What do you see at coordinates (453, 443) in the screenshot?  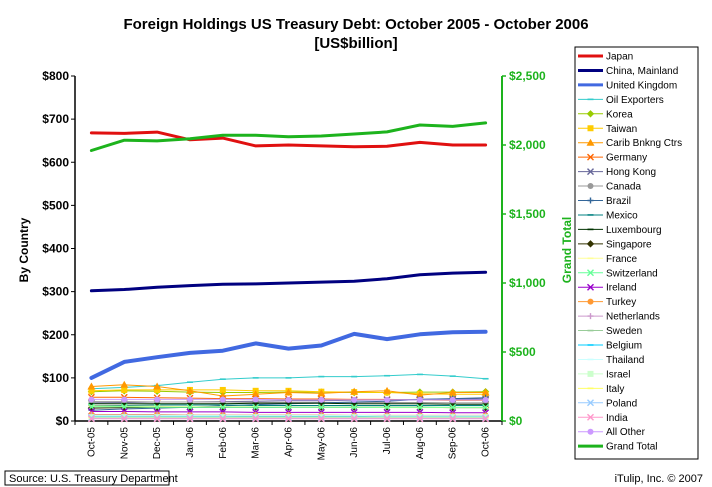 I see `x-tick-label: Sep-06` at bounding box center [453, 443].